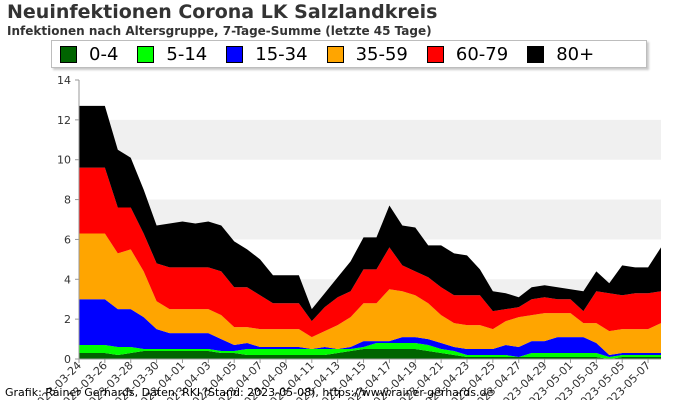 This screenshot has height=400, width=700. What do you see at coordinates (281, 54) in the screenshot?
I see `legend-label: 15-34` at bounding box center [281, 54].